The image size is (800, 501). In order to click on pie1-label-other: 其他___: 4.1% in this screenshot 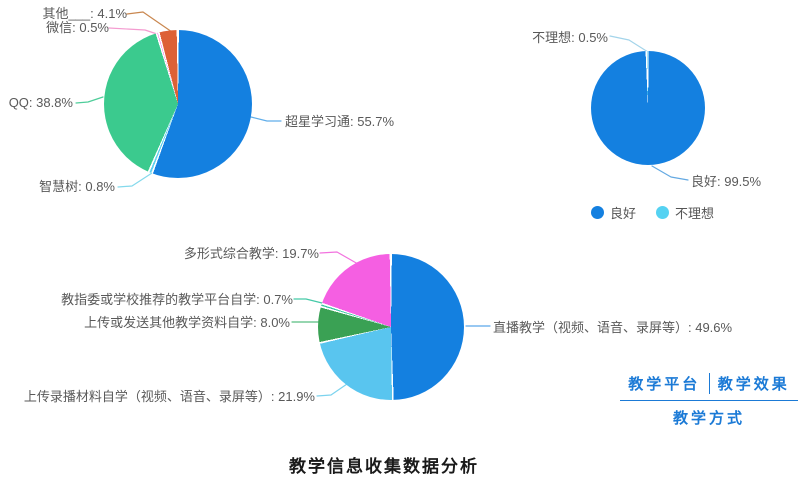, I will do `click(84, 13)`.